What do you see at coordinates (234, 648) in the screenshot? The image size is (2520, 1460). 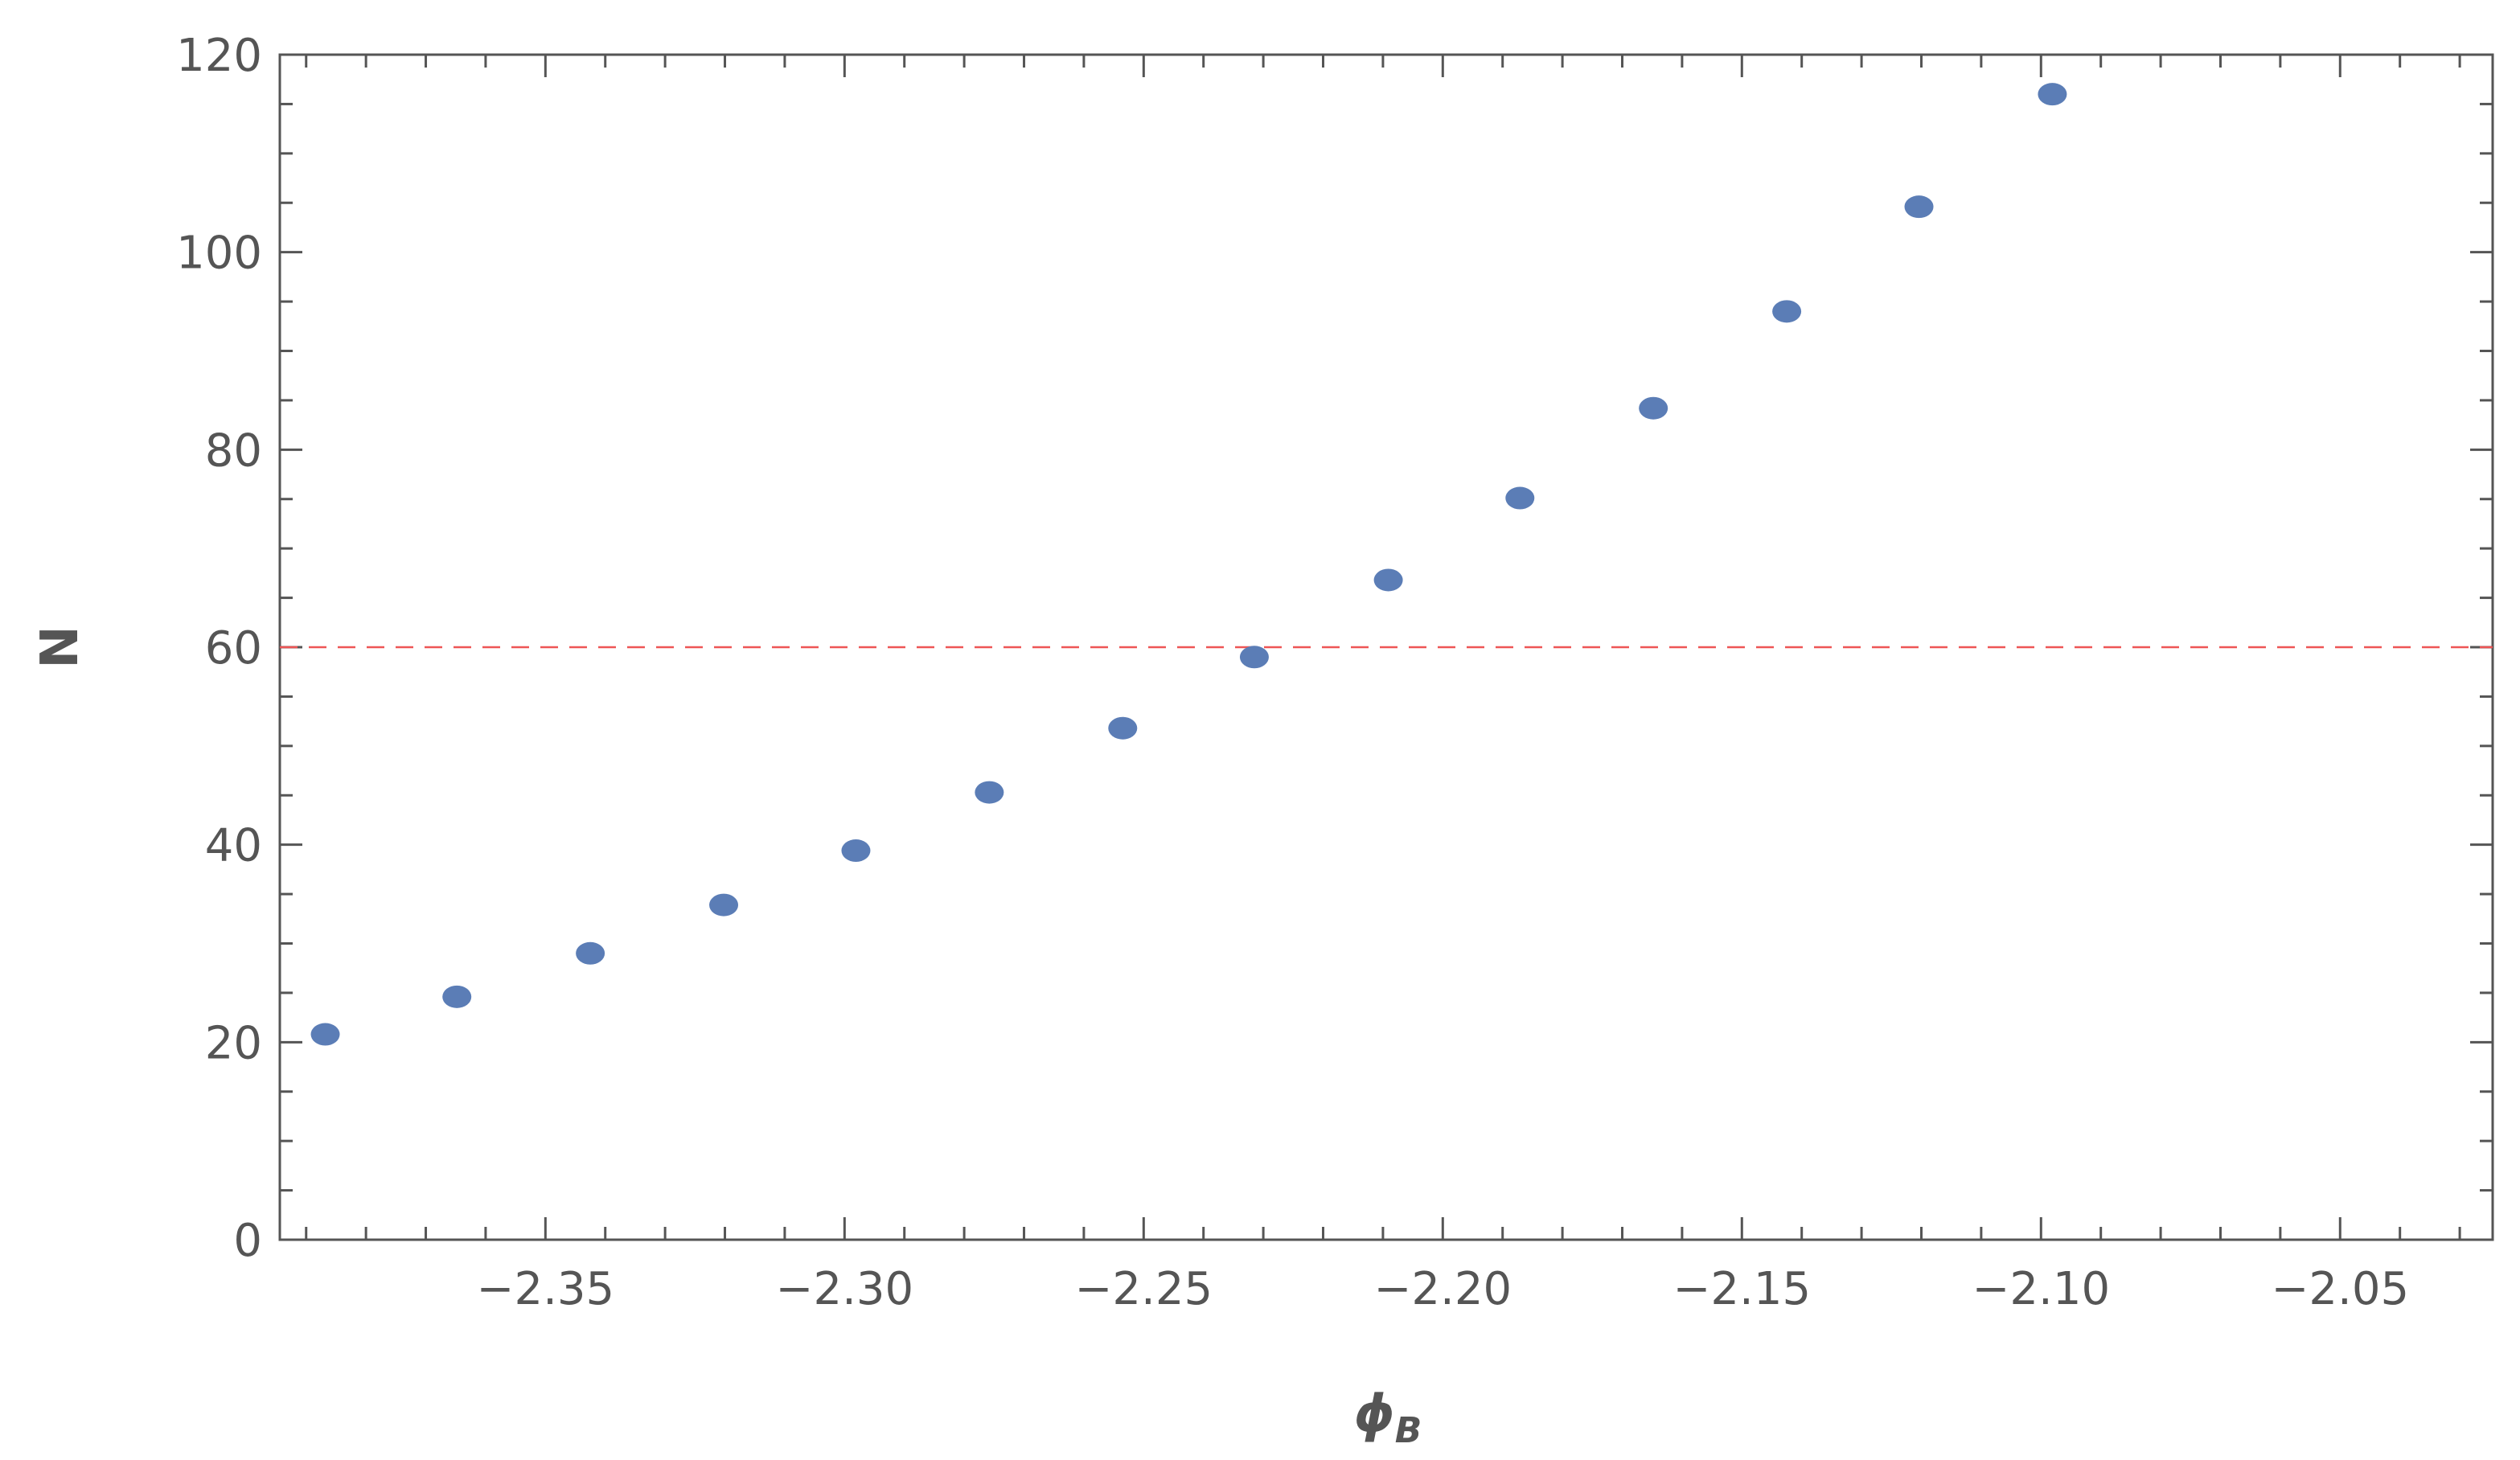 I see `y-tick-label: 60` at bounding box center [234, 648].